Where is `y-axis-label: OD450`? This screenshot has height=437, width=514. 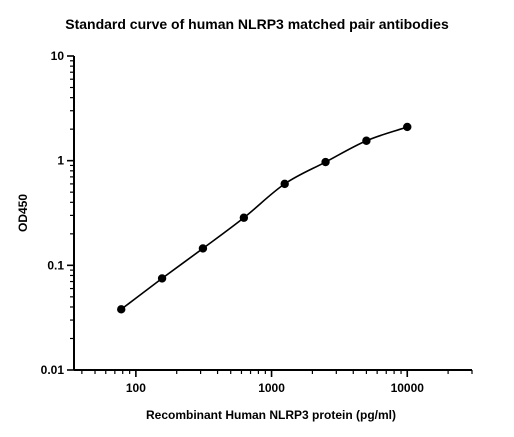 y-axis-label: OD450 is located at coordinates (23, 213).